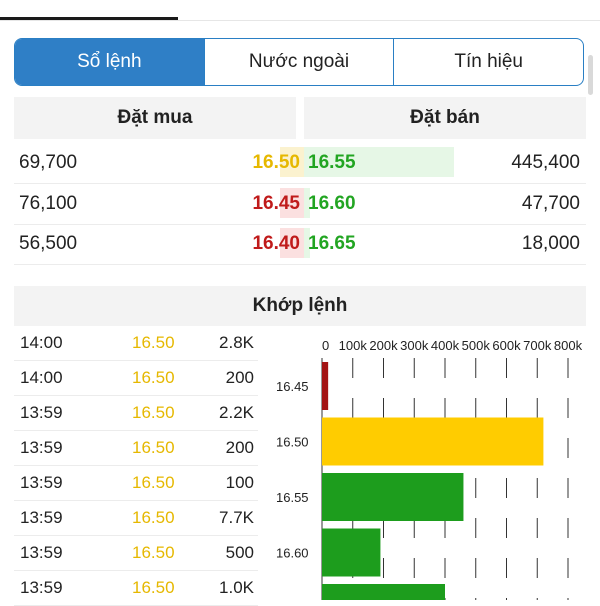 This screenshot has width=600, height=606. I want to click on tab-so-lenh: Sổ lệnh, so click(109, 62).